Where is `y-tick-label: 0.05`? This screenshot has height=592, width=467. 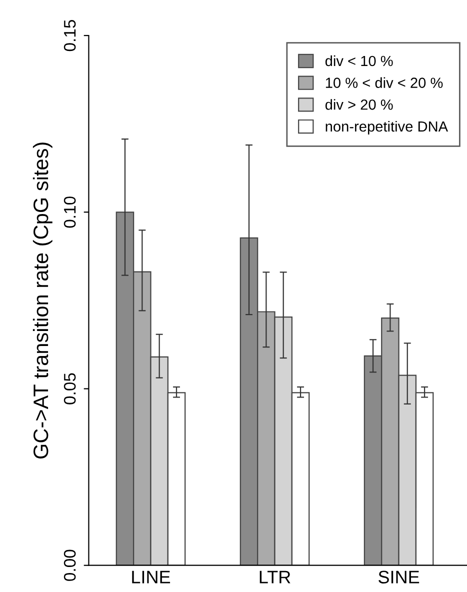
y-tick-label: 0.05 is located at coordinates (70, 388).